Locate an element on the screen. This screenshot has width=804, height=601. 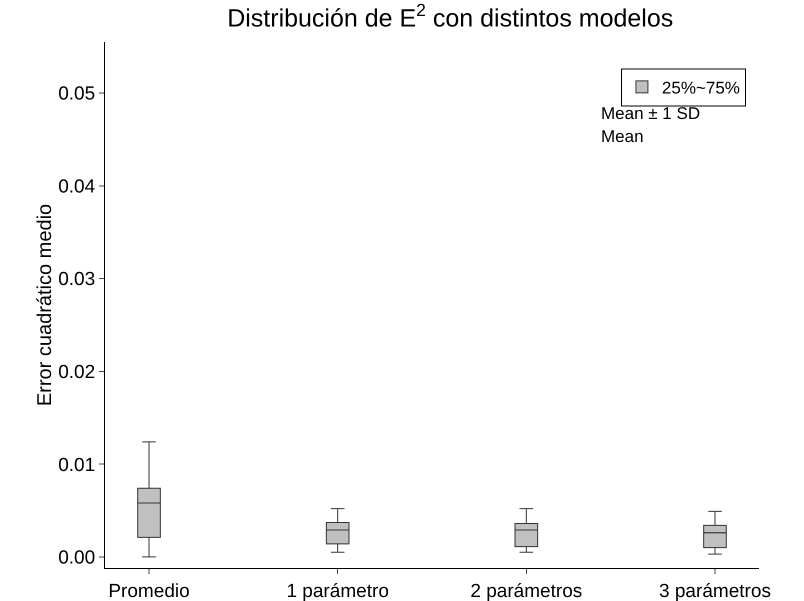
chart-title: Distribución de E$^{2}$ con distintos modelos is located at coordinates (450, 16).